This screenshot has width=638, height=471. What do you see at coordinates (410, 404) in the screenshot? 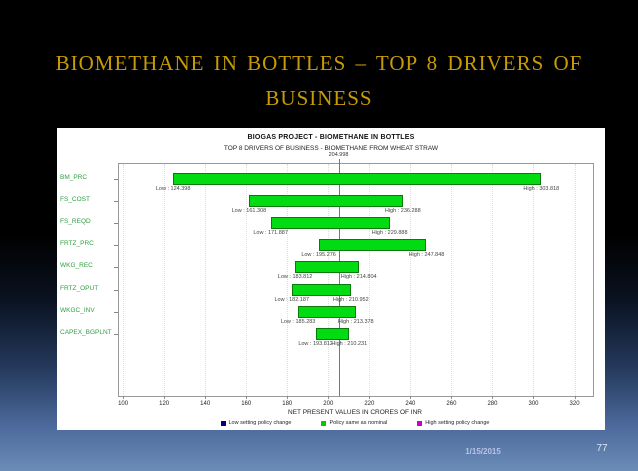
I see `x-axis-tick-label: 240` at bounding box center [410, 404].